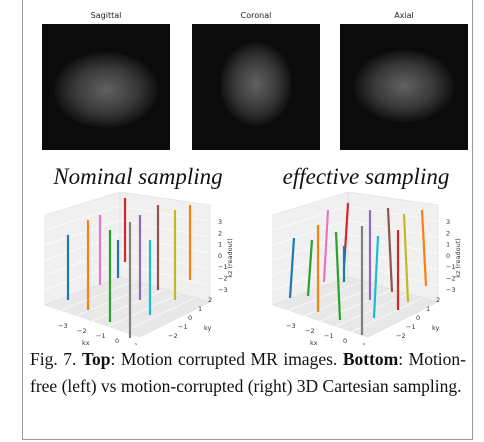 Image resolution: width=484 pixels, height=442 pixels. I want to click on caption-text: : Motion corrupted MR images., so click(224, 359).